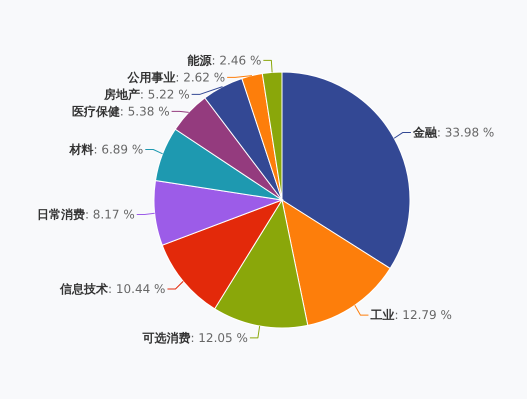 The width and height of the screenshot is (527, 399). Describe the element at coordinates (465, 132) in the screenshot. I see `data-label: : 33.98 %` at that location.